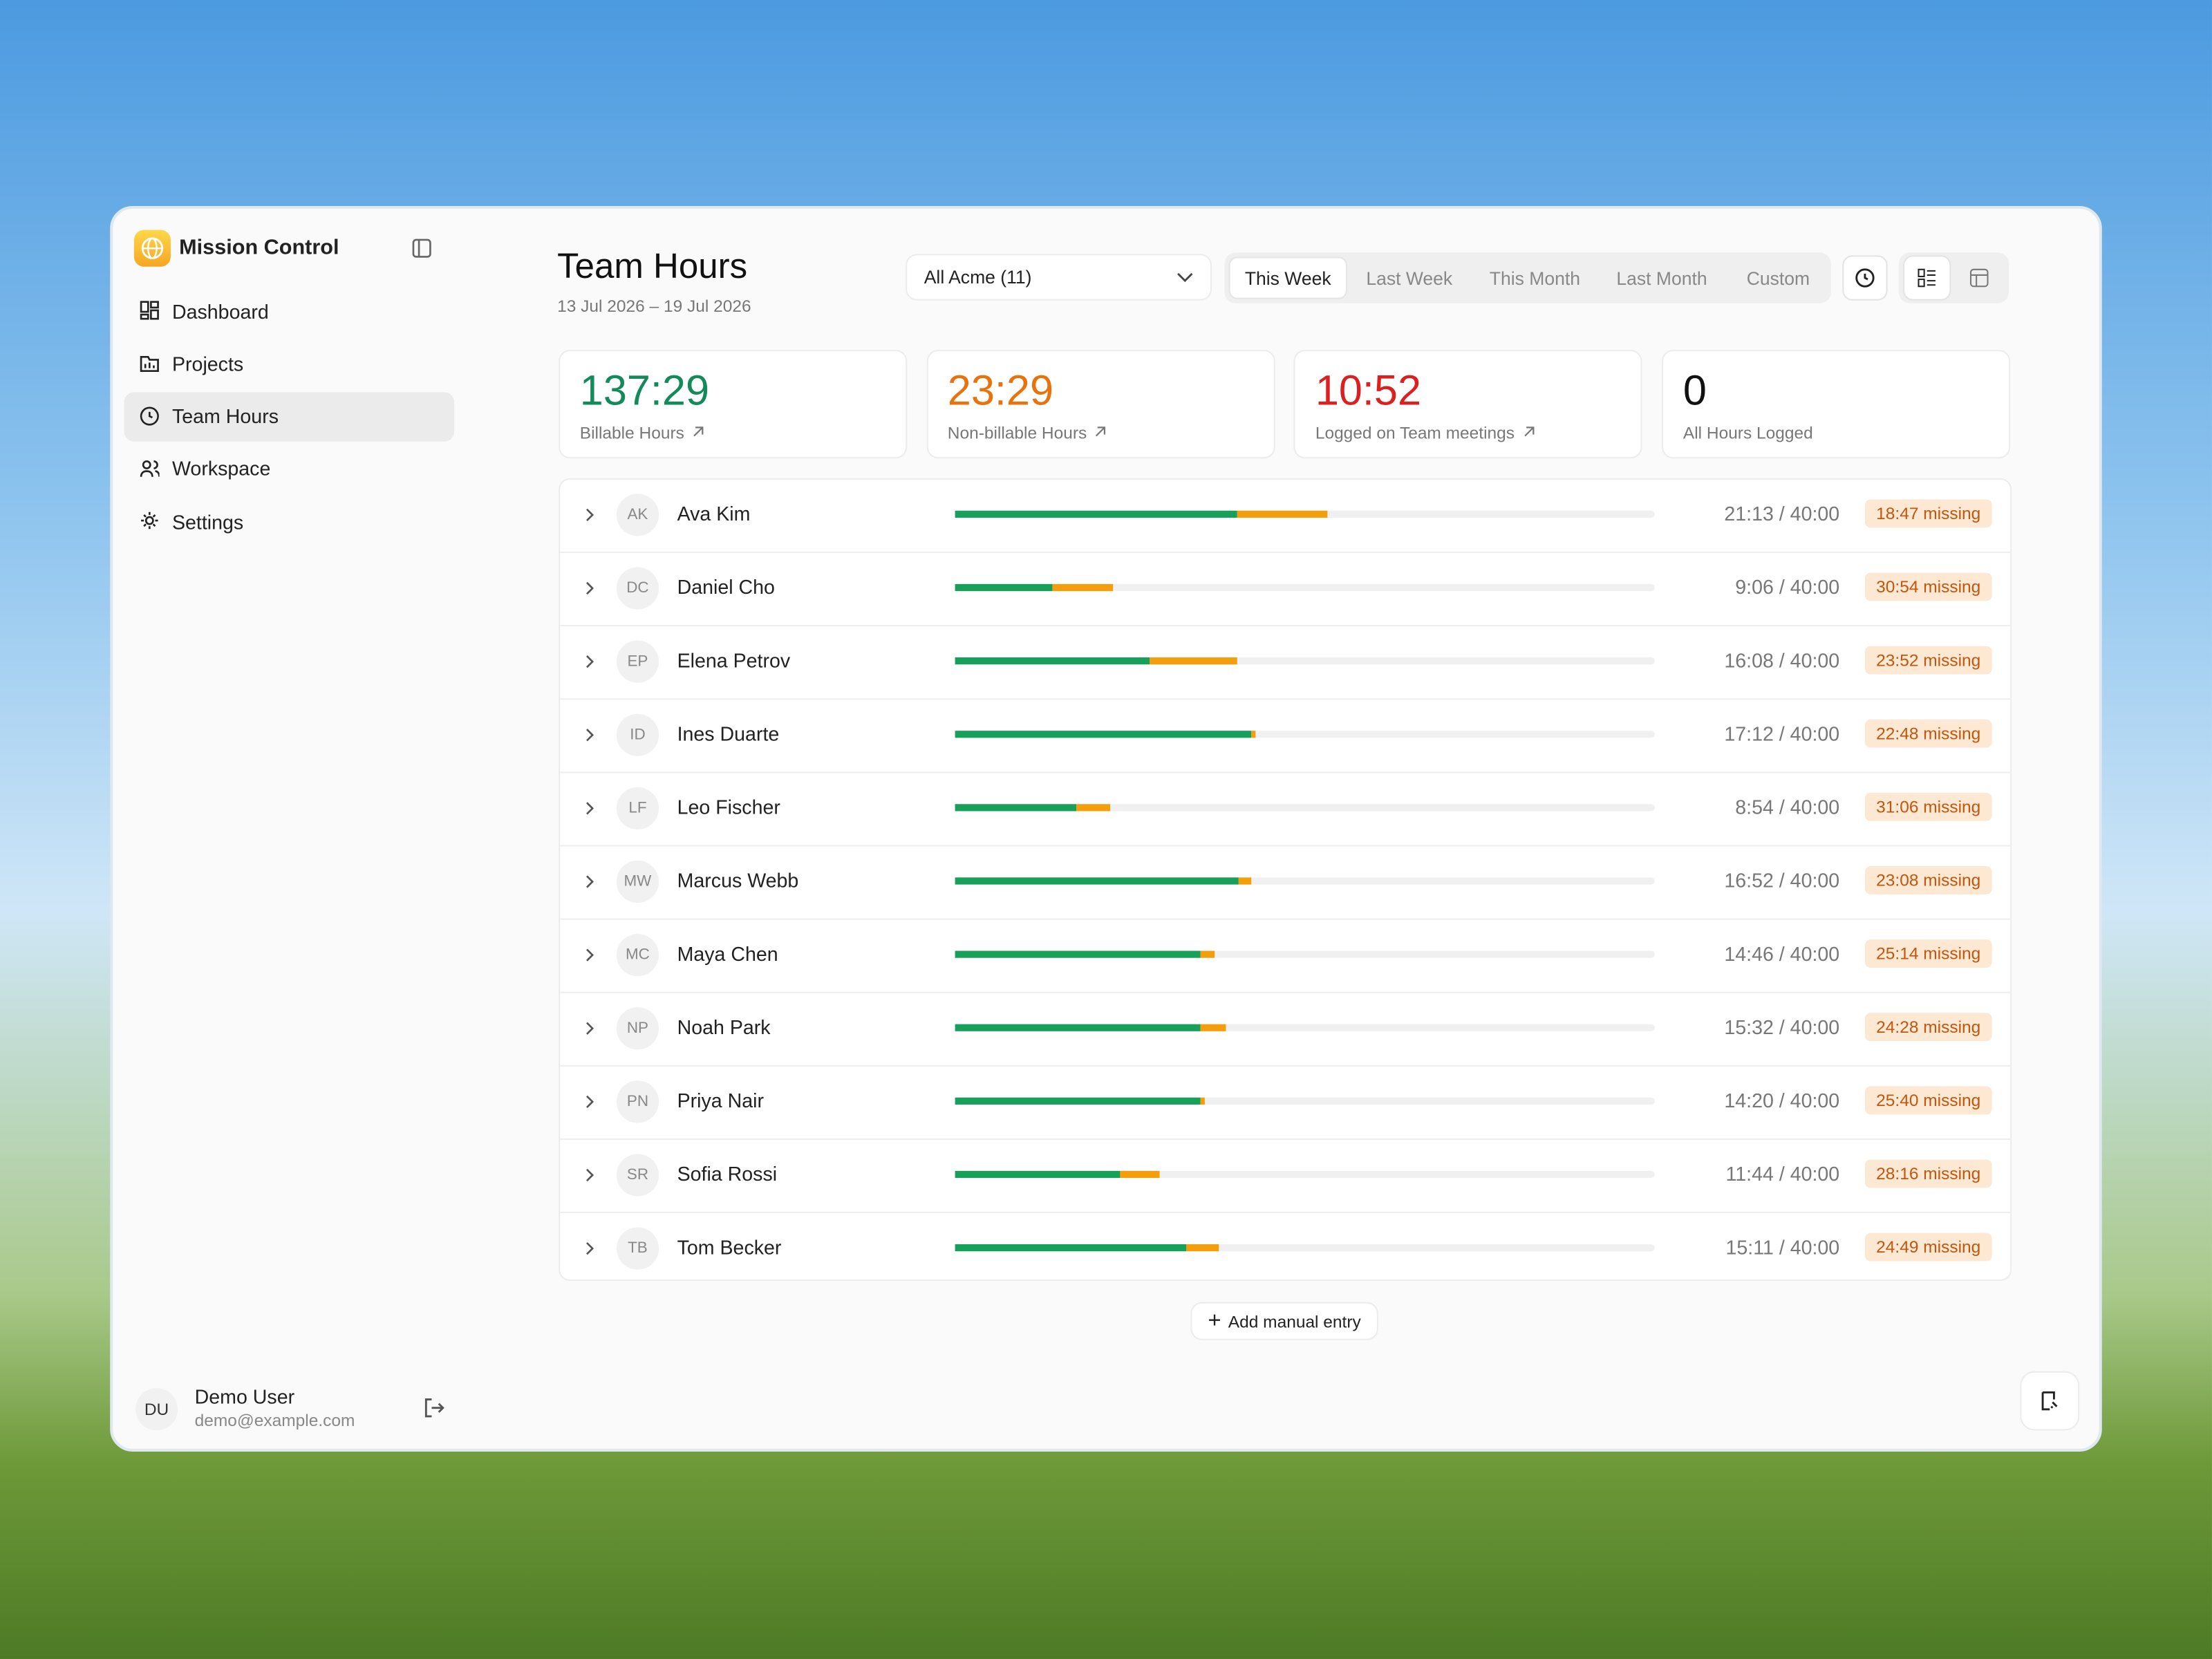 This screenshot has height=1659, width=2212. I want to click on stat-card: 137:29 Billable Hours, so click(733, 405).